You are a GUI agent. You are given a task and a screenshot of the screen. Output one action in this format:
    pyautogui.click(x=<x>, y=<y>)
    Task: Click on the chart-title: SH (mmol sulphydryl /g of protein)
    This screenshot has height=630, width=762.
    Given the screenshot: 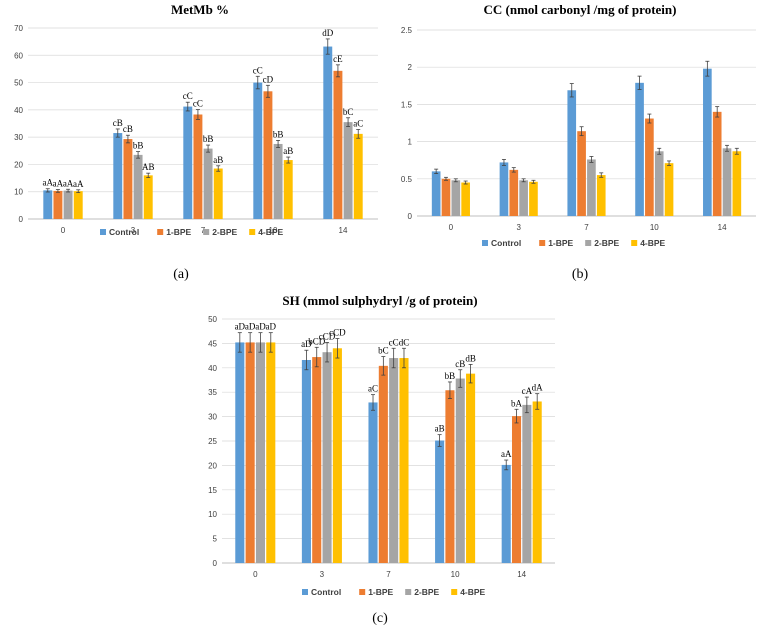 What is the action you would take?
    pyautogui.click(x=379, y=300)
    